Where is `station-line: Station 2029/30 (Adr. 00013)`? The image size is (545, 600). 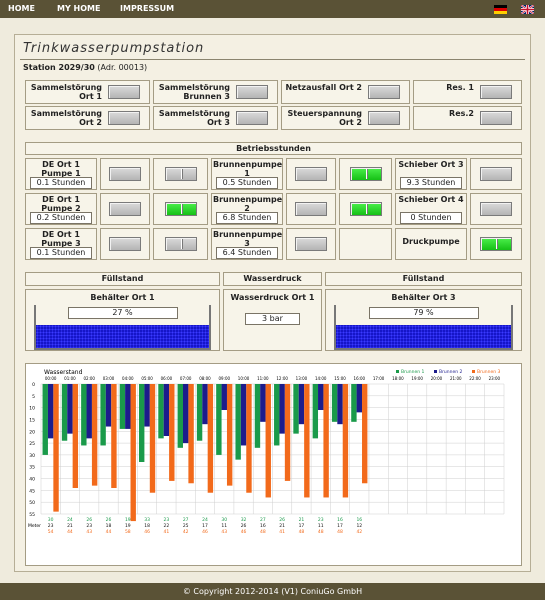 station-line: Station 2029/30 (Adr. 00013) is located at coordinates (85, 67).